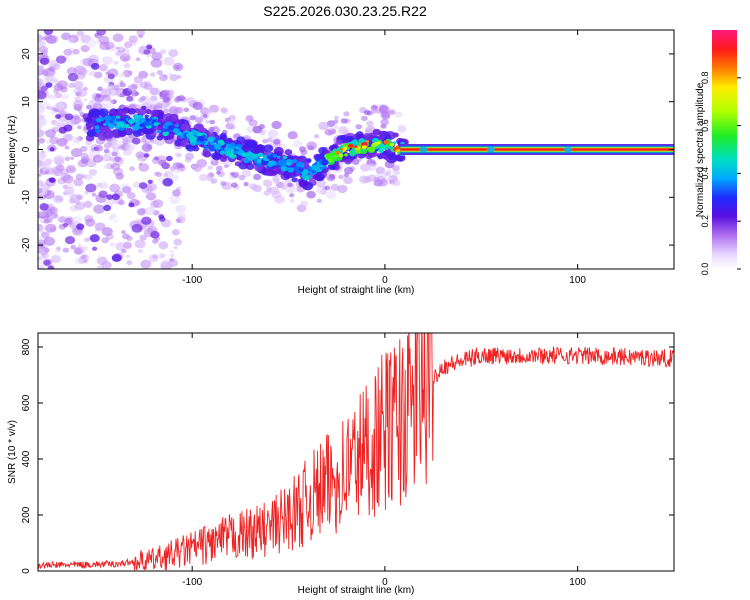  Describe the element at coordinates (537, 149) in the screenshot. I see `carrier-band` at that location.